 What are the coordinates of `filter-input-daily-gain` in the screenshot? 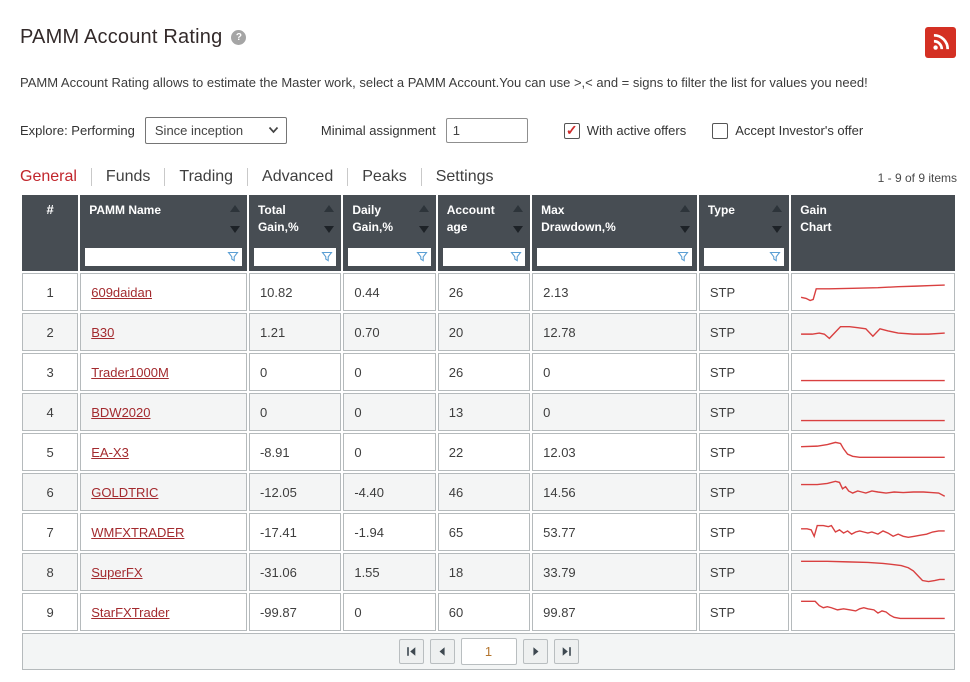 It's located at (389, 257).